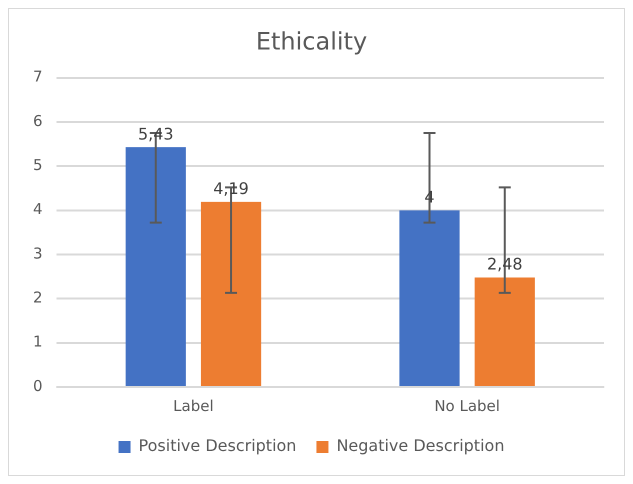 This screenshot has width=633, height=484. What do you see at coordinates (37, 341) in the screenshot?
I see `y-tick-label: 1` at bounding box center [37, 341].